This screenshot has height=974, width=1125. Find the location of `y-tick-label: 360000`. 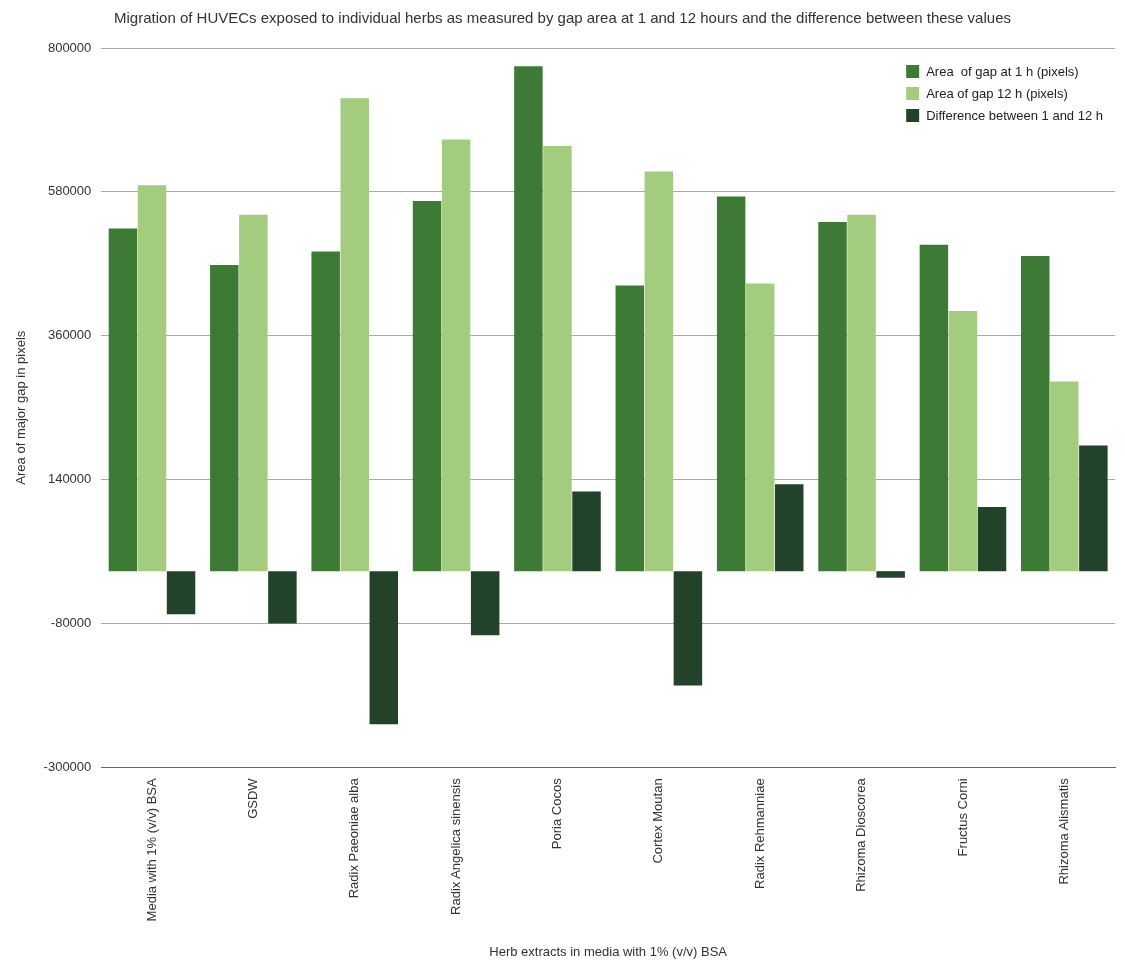

y-tick-label: 360000 is located at coordinates (69, 335).